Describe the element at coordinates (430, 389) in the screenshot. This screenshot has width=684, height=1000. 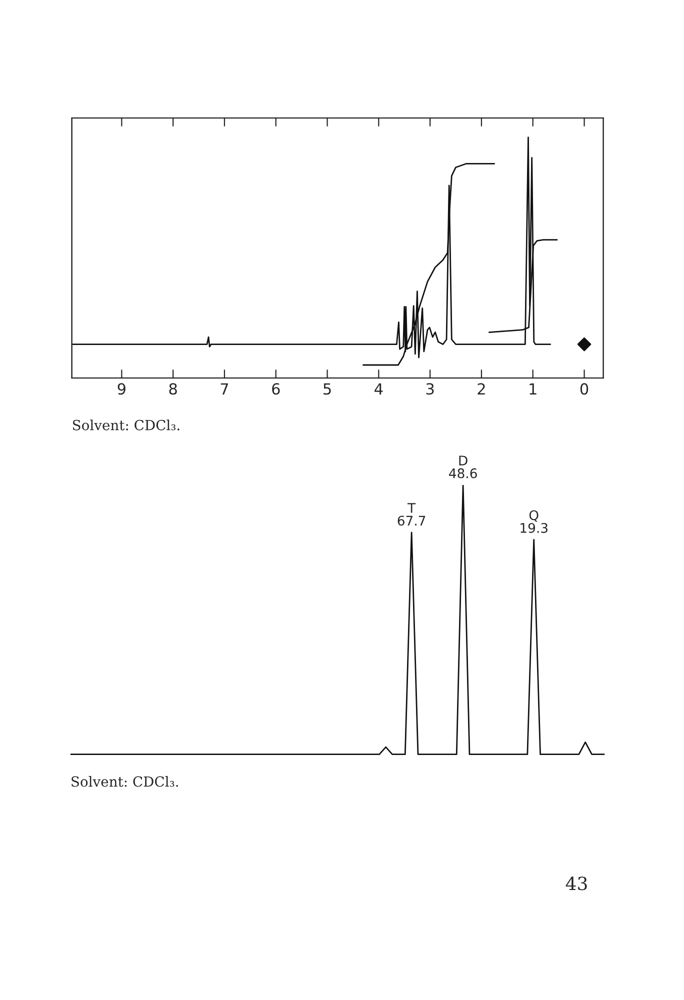
I see `x-tick-label: 3` at that location.